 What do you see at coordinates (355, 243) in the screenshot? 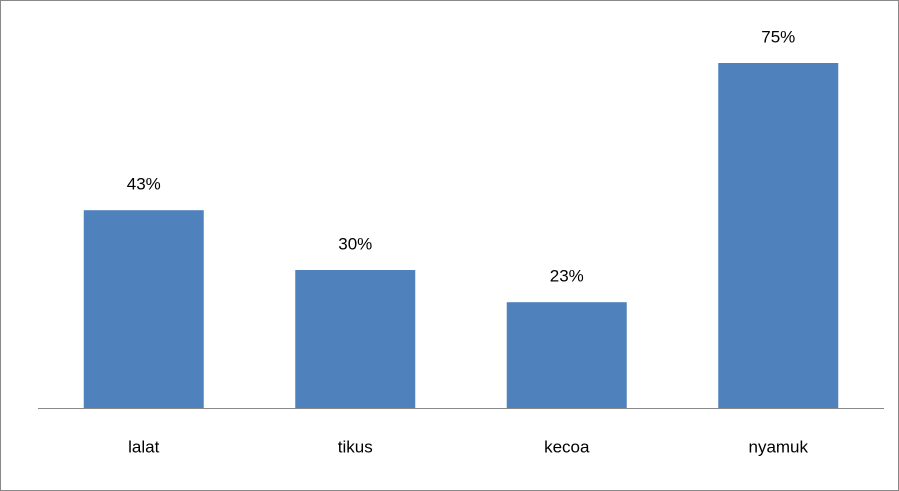
I see `data-label: 30%` at bounding box center [355, 243].